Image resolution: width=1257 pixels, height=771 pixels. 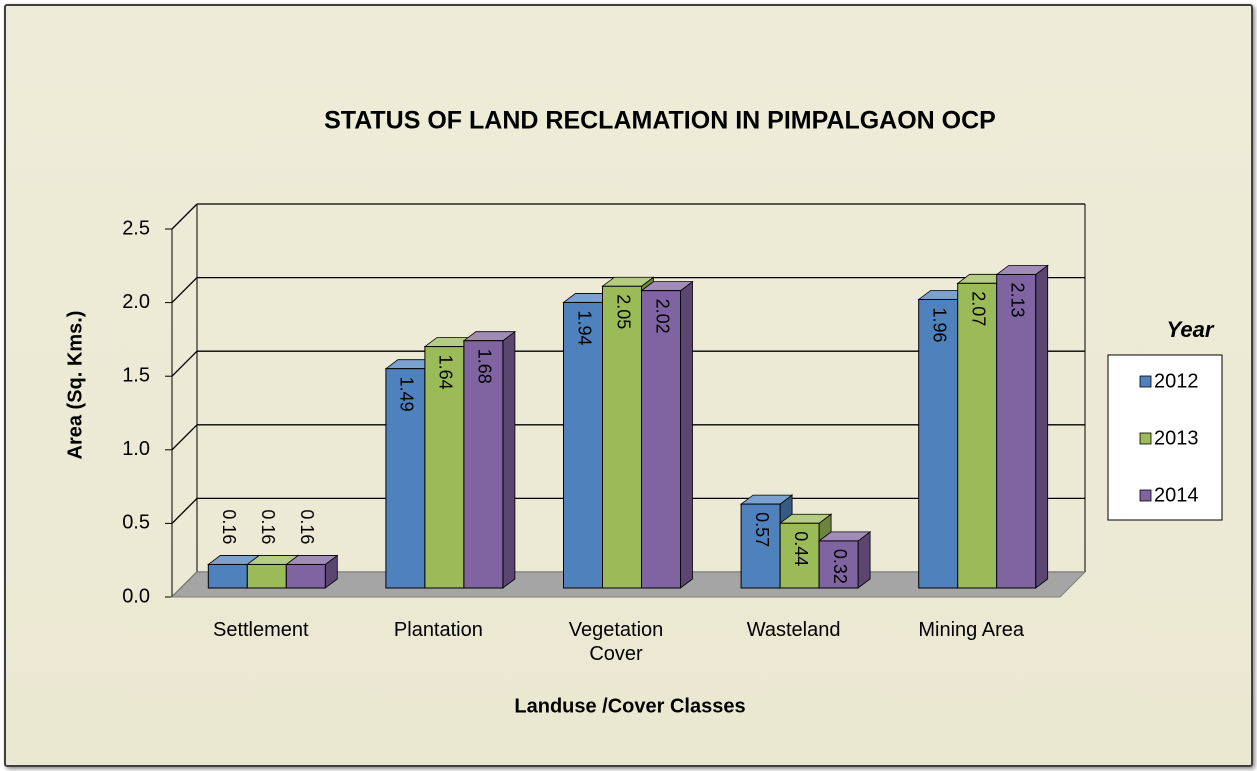 What do you see at coordinates (584, 327) in the screenshot?
I see `data-label: 1.94` at bounding box center [584, 327].